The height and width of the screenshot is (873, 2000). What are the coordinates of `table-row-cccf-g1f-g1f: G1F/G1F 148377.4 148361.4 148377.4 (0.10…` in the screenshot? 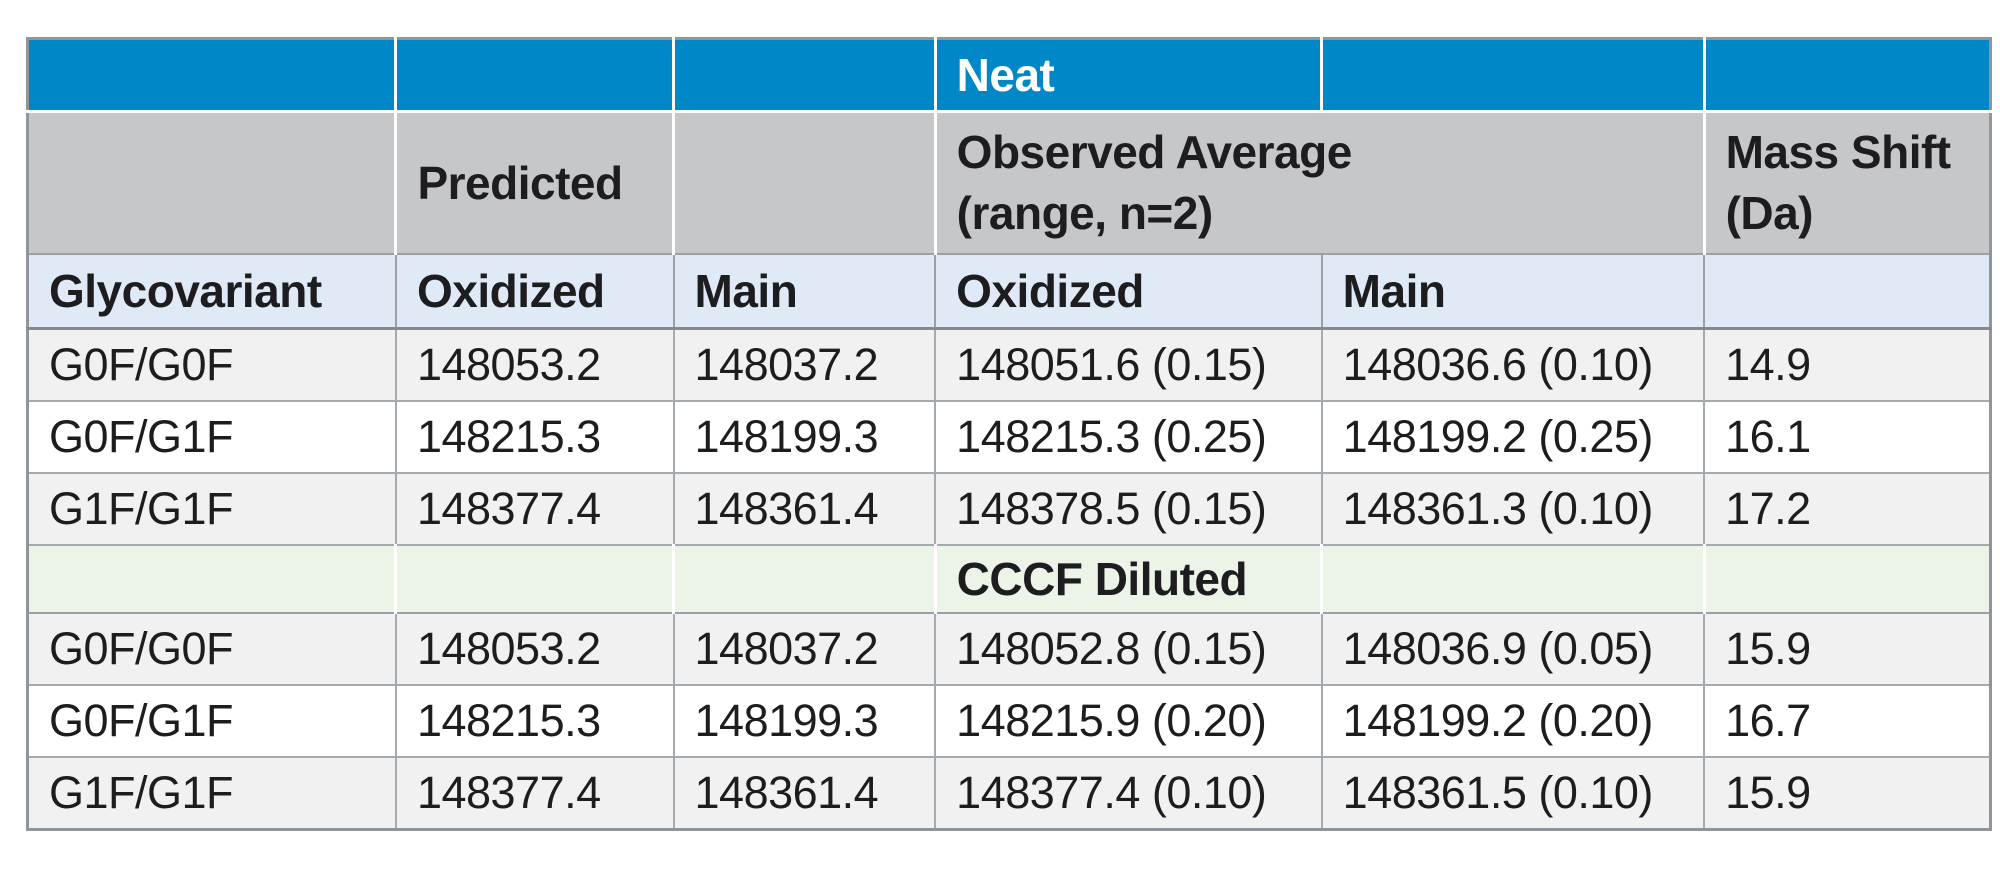 It's located at (1009, 794).